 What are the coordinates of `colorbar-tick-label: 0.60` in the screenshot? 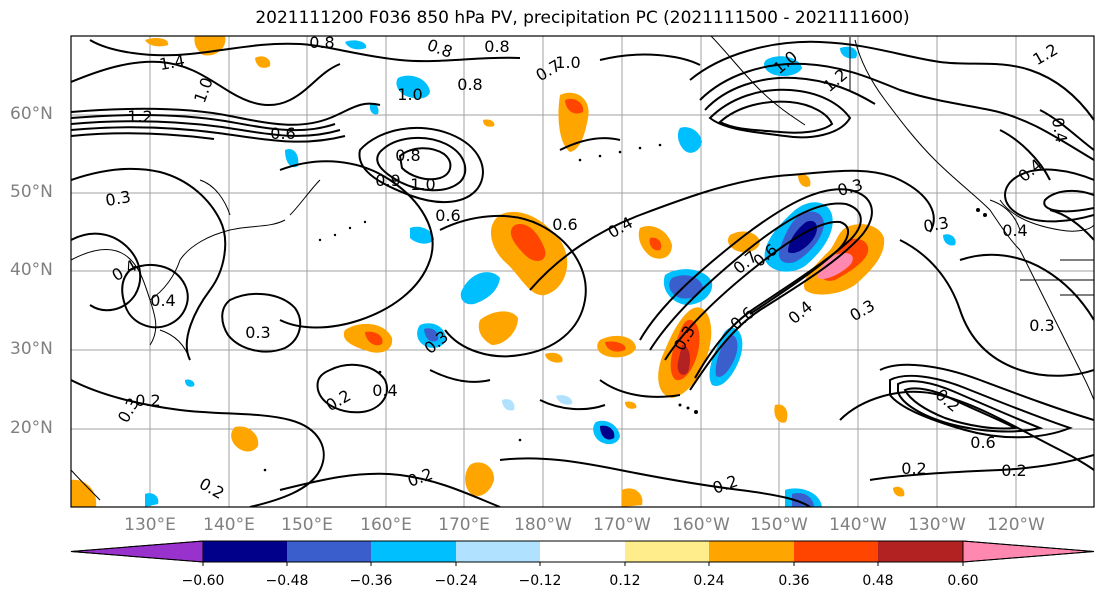 It's located at (963, 581).